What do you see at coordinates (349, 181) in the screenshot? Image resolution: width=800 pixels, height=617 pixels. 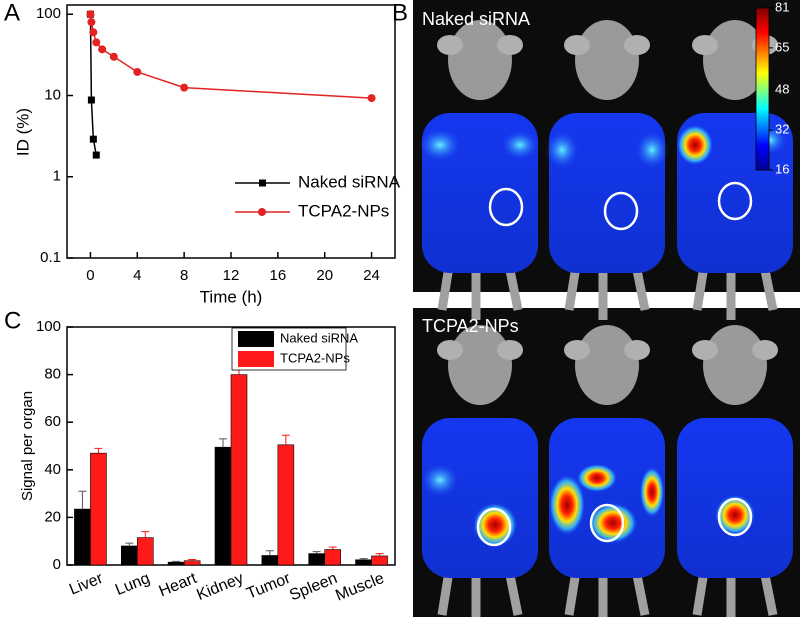 I see `legend-label: Naked siRNA` at bounding box center [349, 181].